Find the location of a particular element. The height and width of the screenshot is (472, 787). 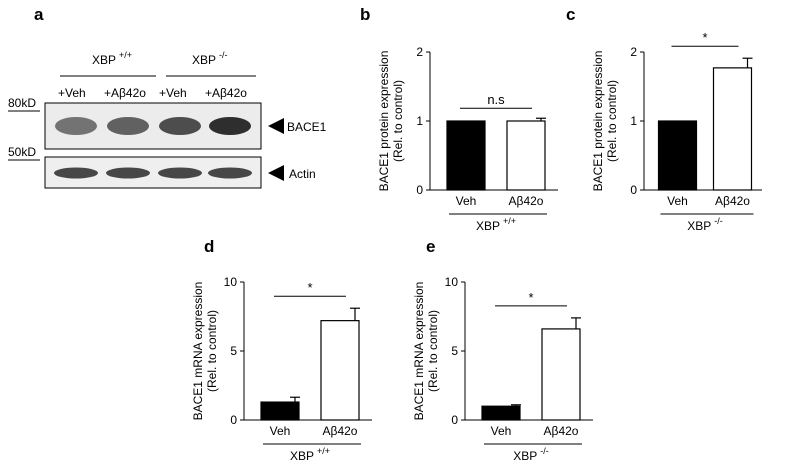

panel-letter-a: a is located at coordinates (39, 14).